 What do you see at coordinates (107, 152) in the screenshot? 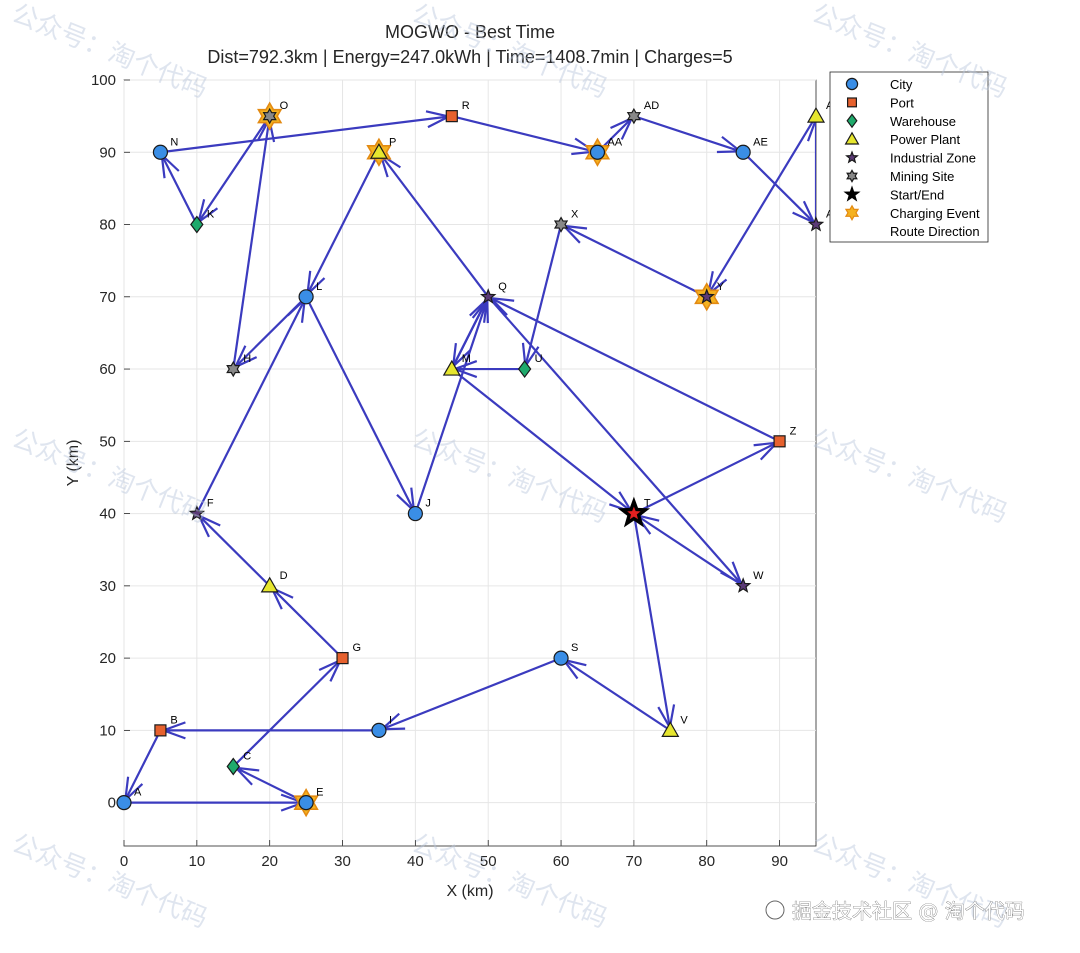
I see `y-tick-label: 90` at bounding box center [107, 152].